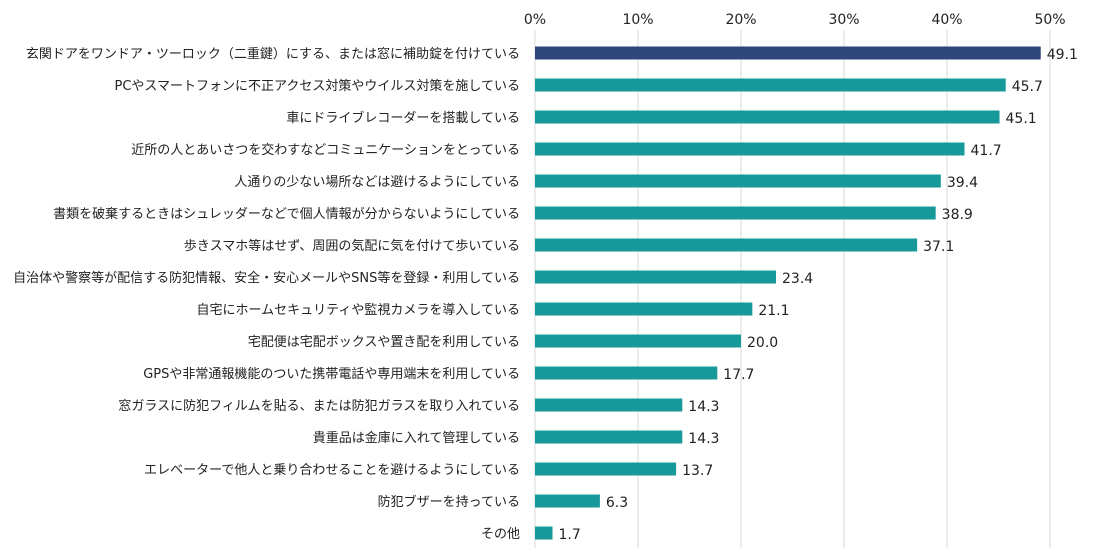 Image resolution: width=1105 pixels, height=556 pixels. What do you see at coordinates (1021, 119) in the screenshot?
I see `data-label: 45.1` at bounding box center [1021, 119].